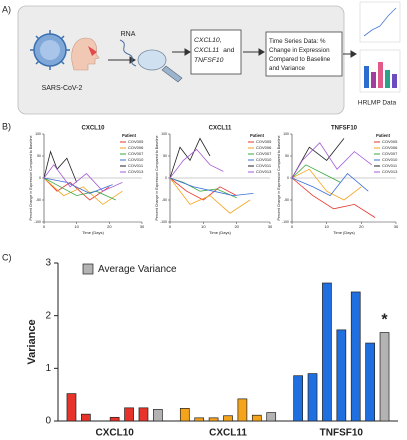 Image resolution: width=407 pixels, height=440 pixels. I want to click on arrow, so click(254, 52).